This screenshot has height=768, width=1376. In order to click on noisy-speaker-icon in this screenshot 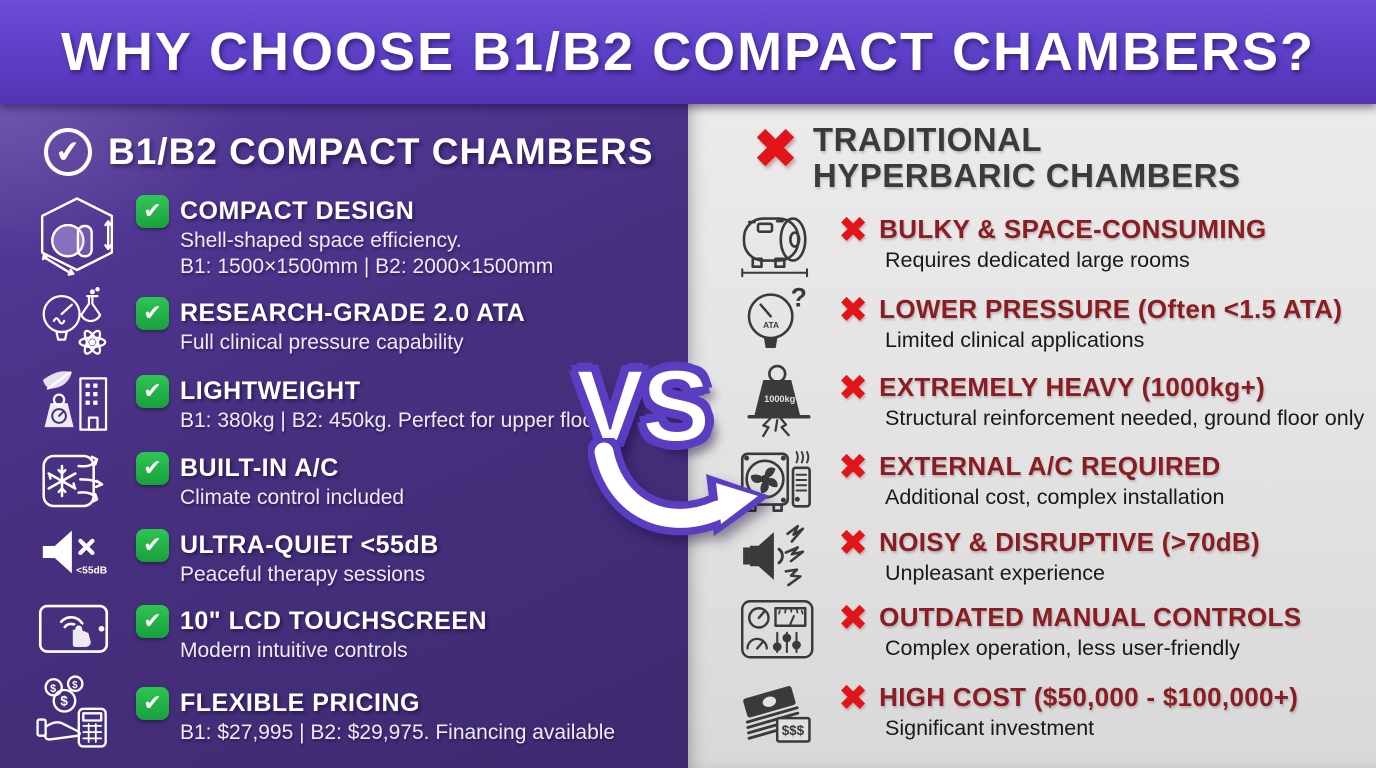, I will do `click(779, 556)`.